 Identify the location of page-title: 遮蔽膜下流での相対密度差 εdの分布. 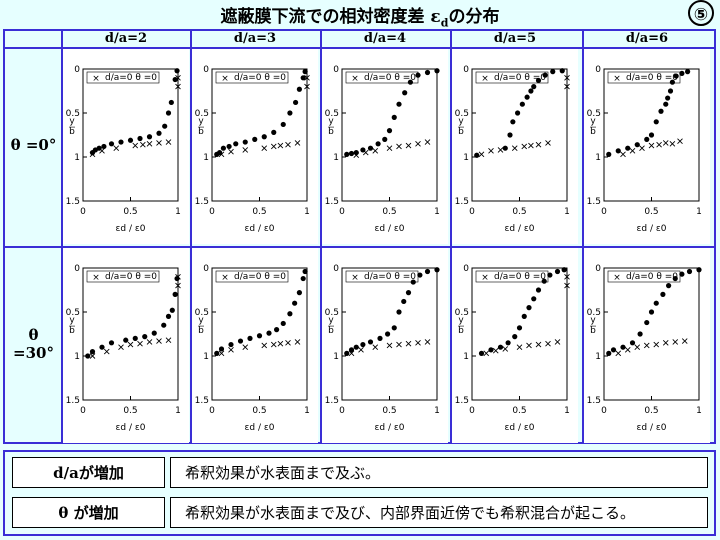
(360, 15).